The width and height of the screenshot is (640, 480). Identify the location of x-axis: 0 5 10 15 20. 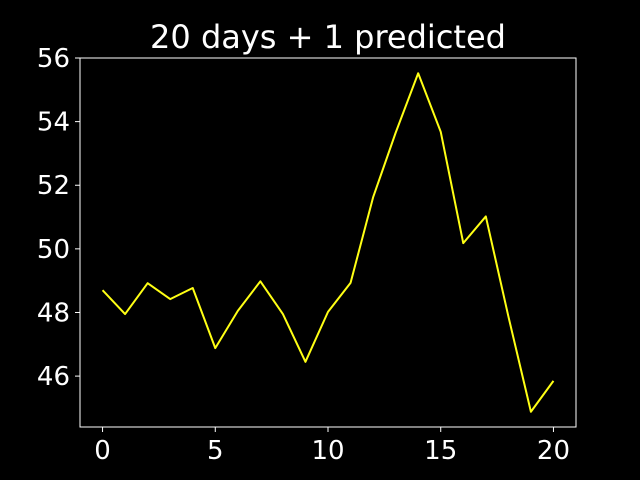
(332, 446).